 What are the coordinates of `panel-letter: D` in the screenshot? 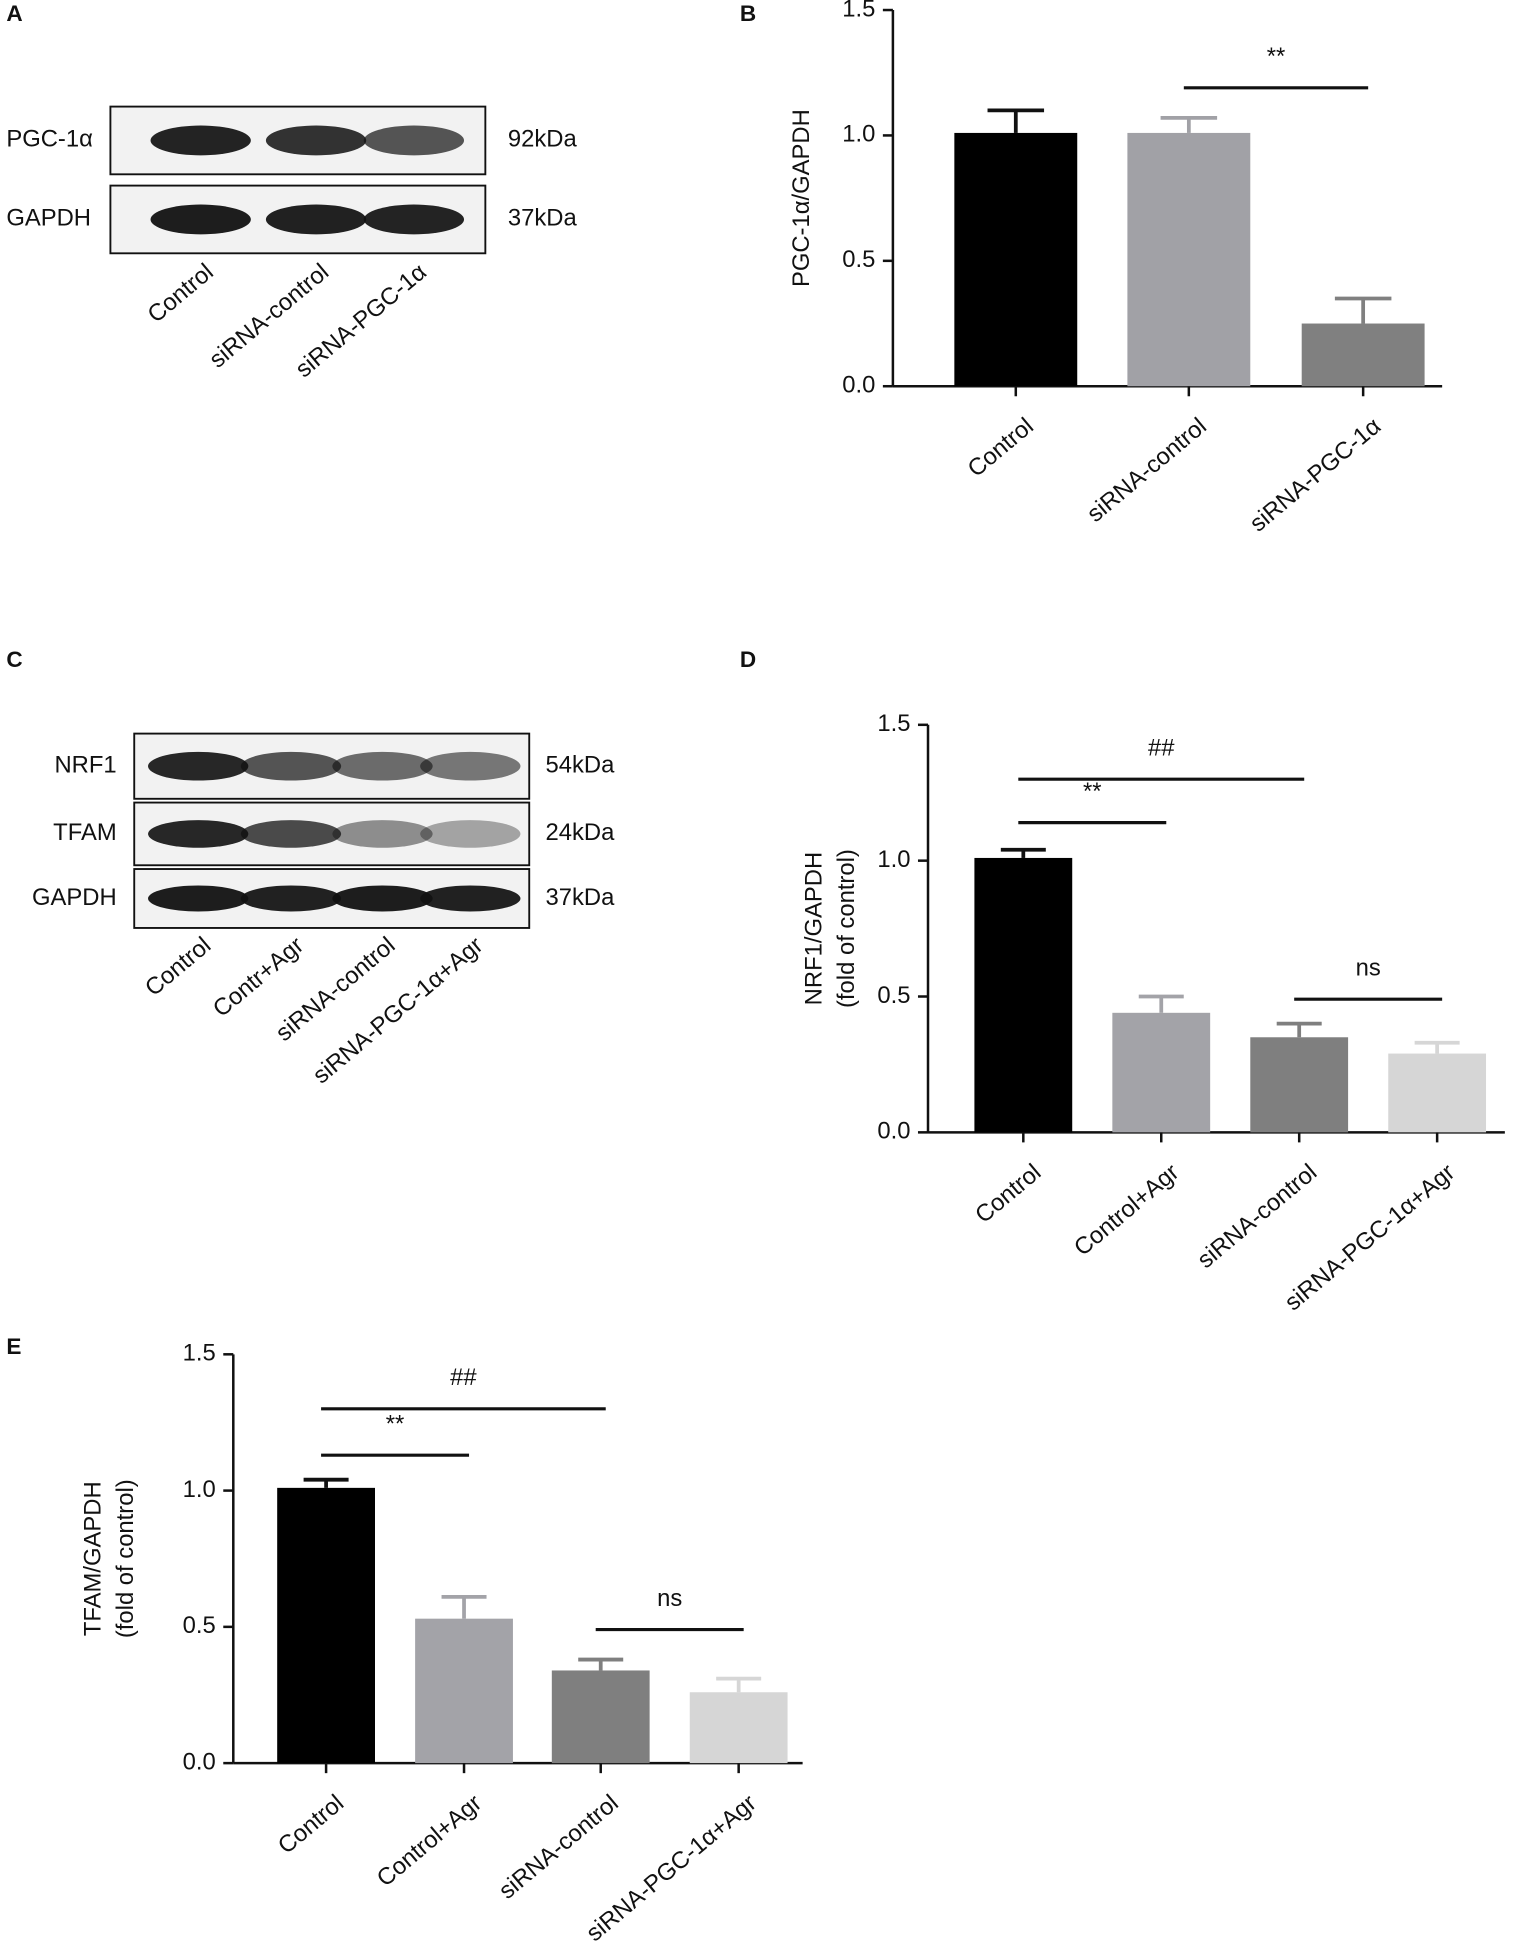 It's located at (748, 659).